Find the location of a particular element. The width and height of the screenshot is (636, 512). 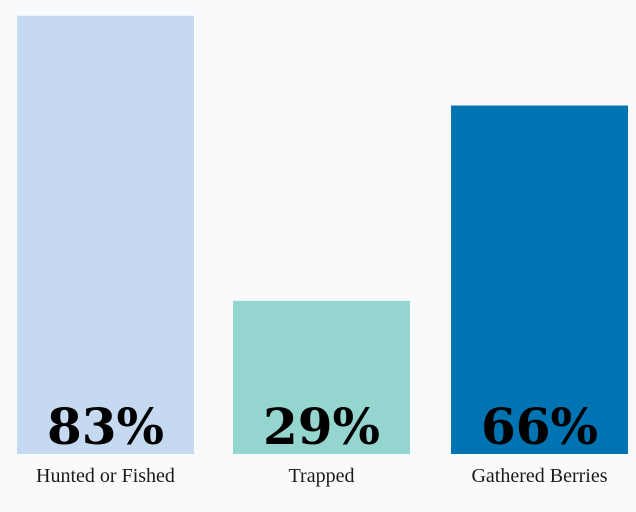

value-labels-group: 83% 29% 66% is located at coordinates (322, 426).